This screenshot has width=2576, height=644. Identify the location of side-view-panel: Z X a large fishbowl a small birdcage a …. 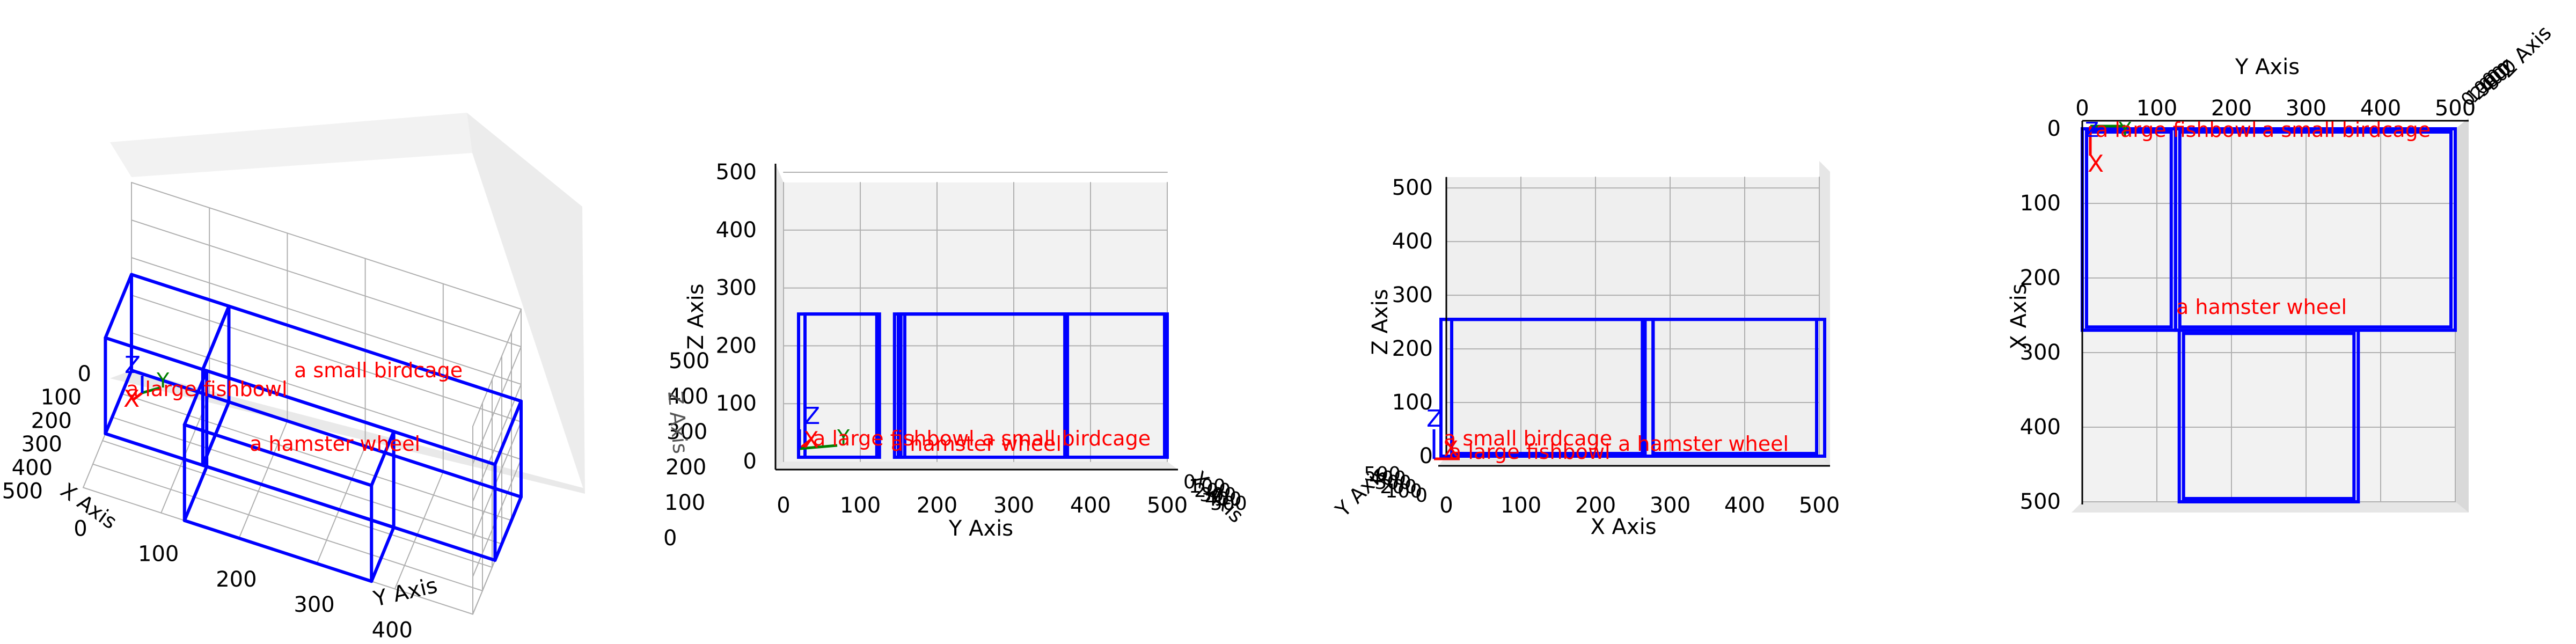
(1585, 350).